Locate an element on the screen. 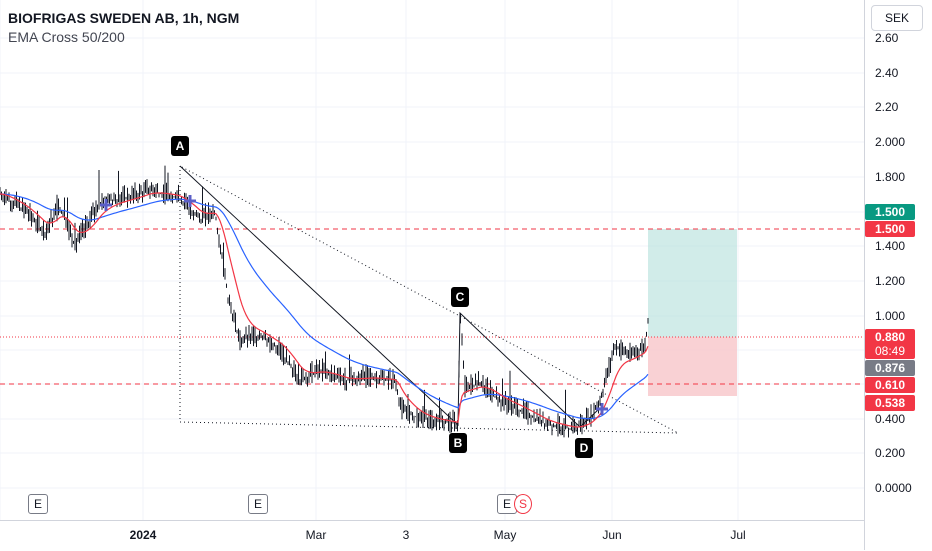 This screenshot has height=551, width=932. time-tick-label: Jun is located at coordinates (612, 535).